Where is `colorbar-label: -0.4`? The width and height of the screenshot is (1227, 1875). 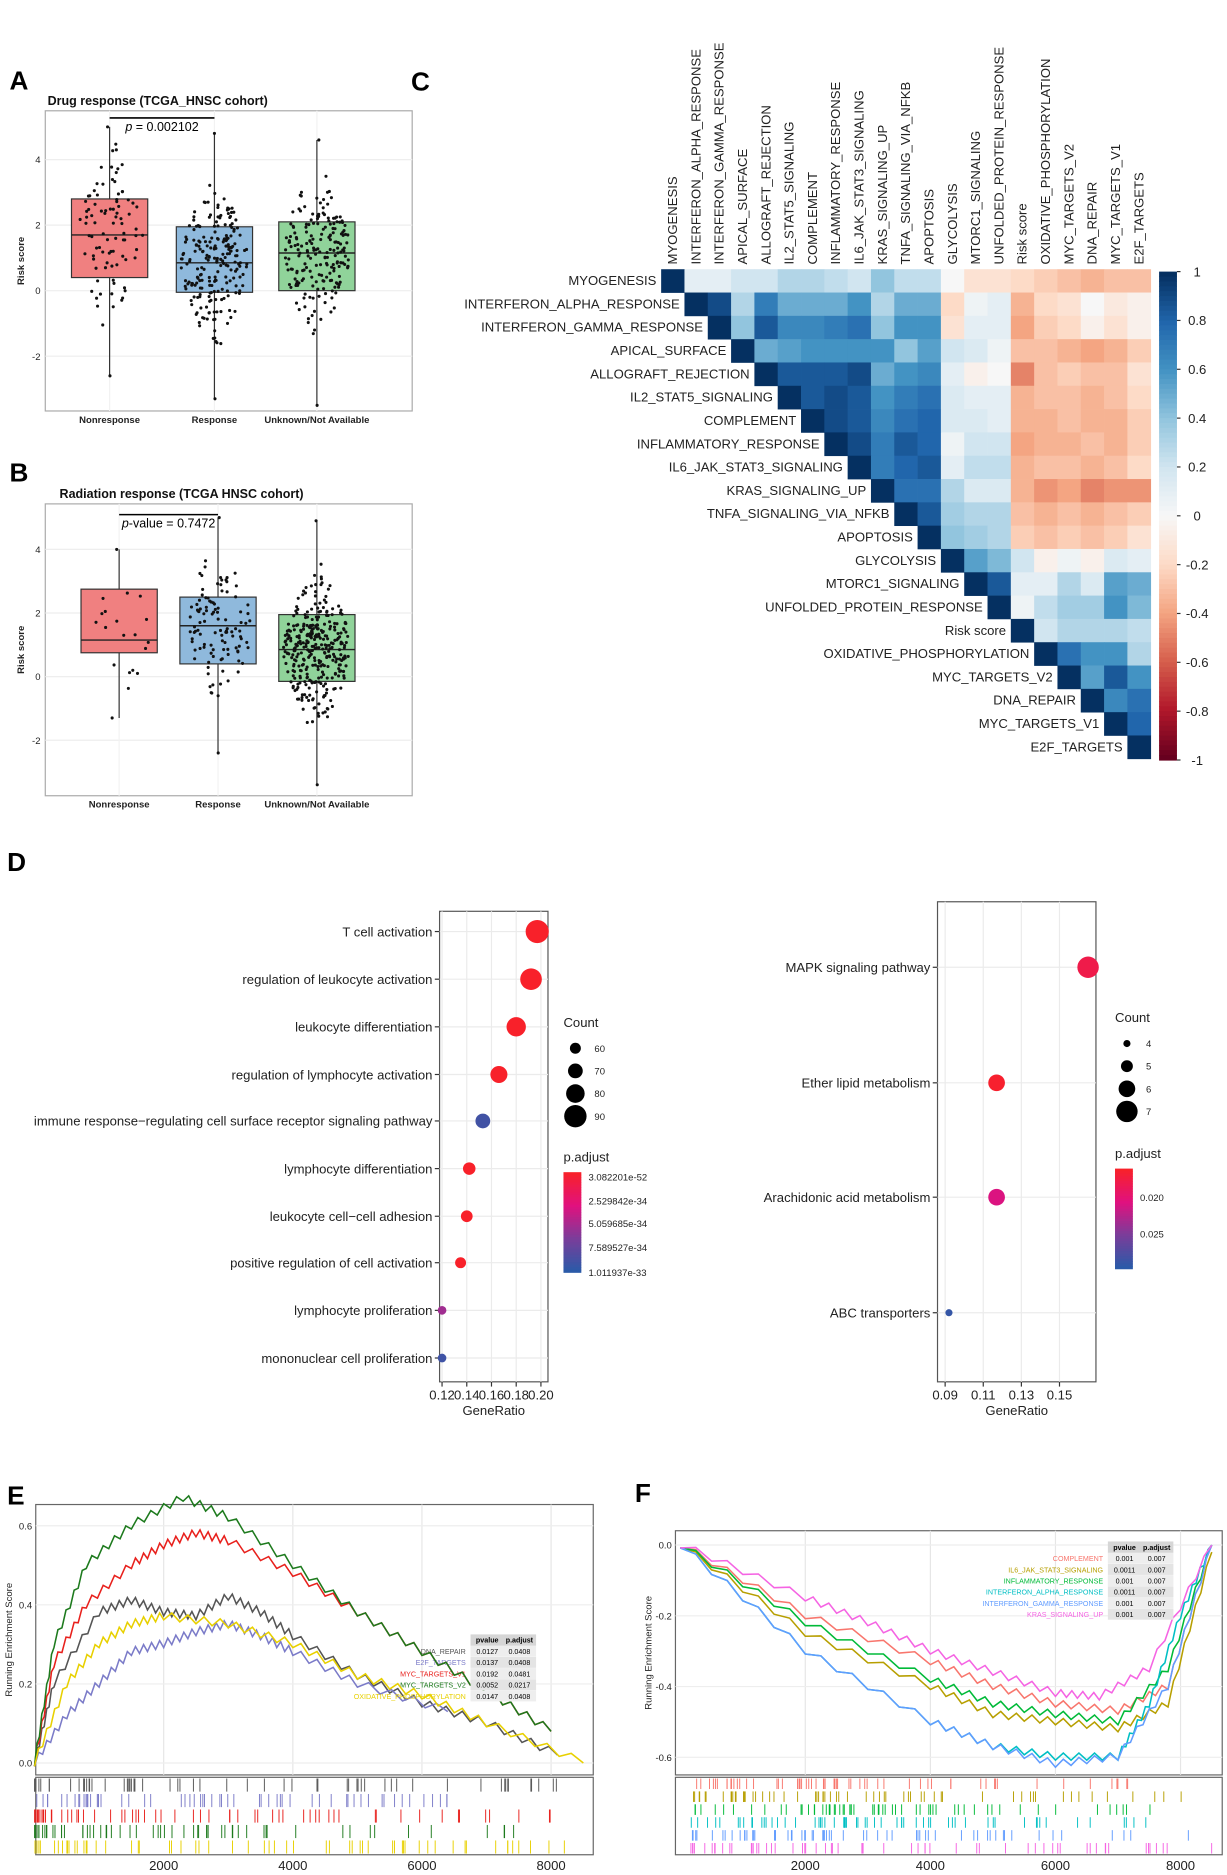
colorbar-label: -0.4 is located at coordinates (1197, 613).